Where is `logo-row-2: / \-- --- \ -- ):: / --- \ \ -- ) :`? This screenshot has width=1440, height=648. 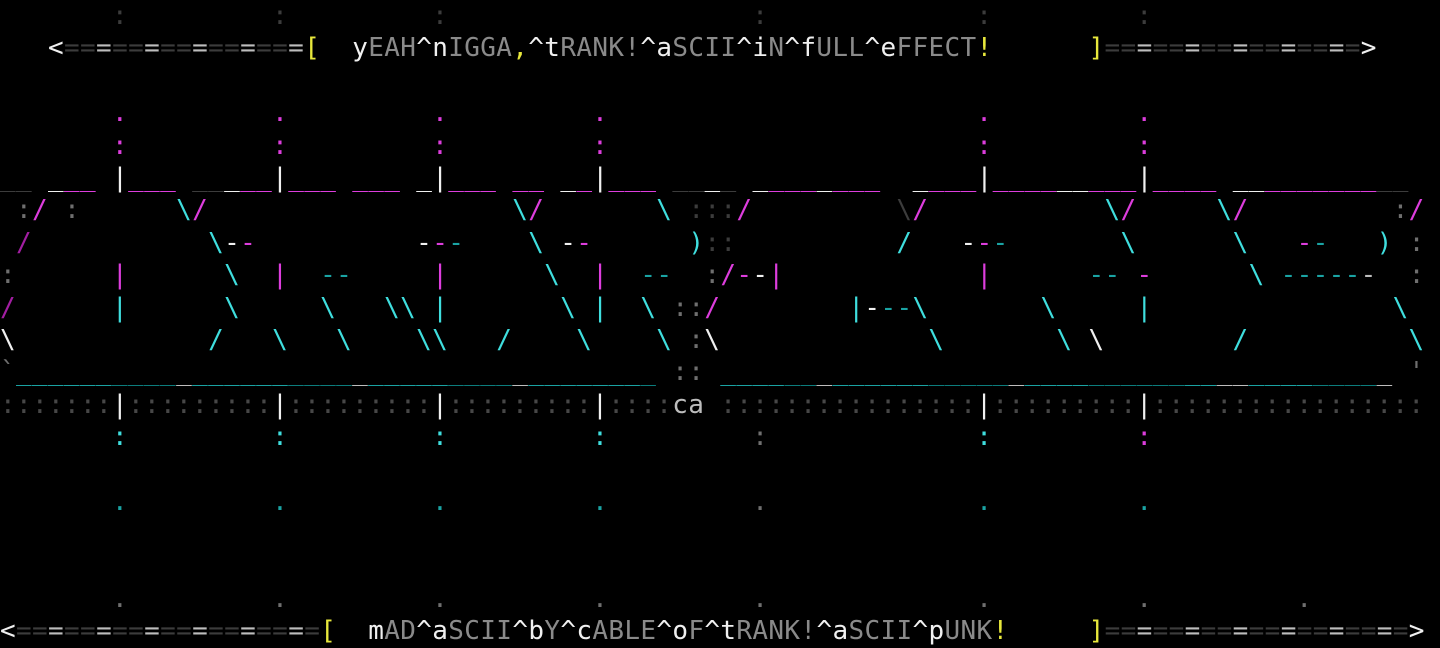
logo-row-2: / \-- --- \ -- ):: / --- \ \ -- ) : is located at coordinates (720, 242).